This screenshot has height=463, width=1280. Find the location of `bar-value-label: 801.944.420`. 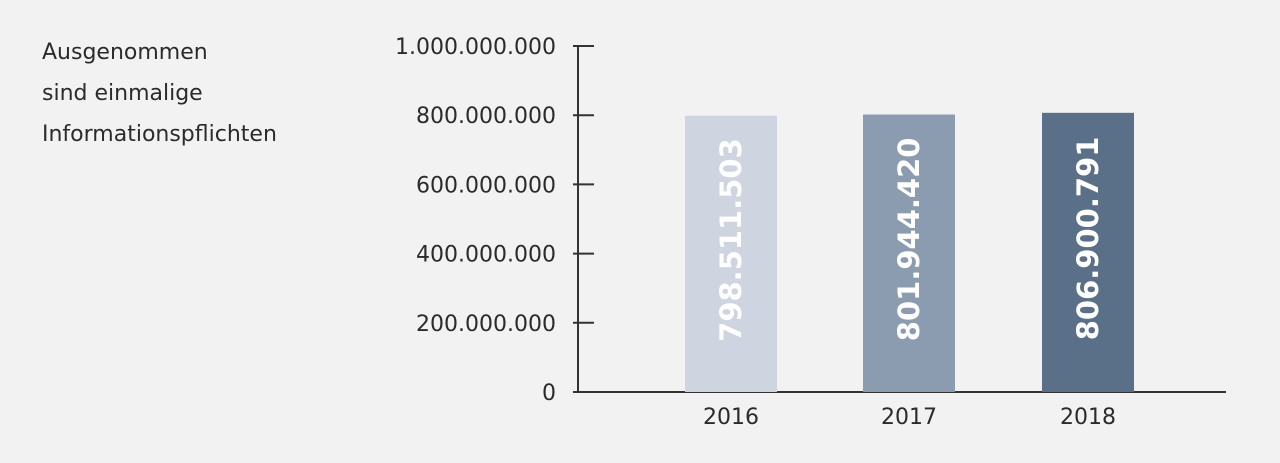

bar-value-label: 801.944.420 is located at coordinates (909, 240).